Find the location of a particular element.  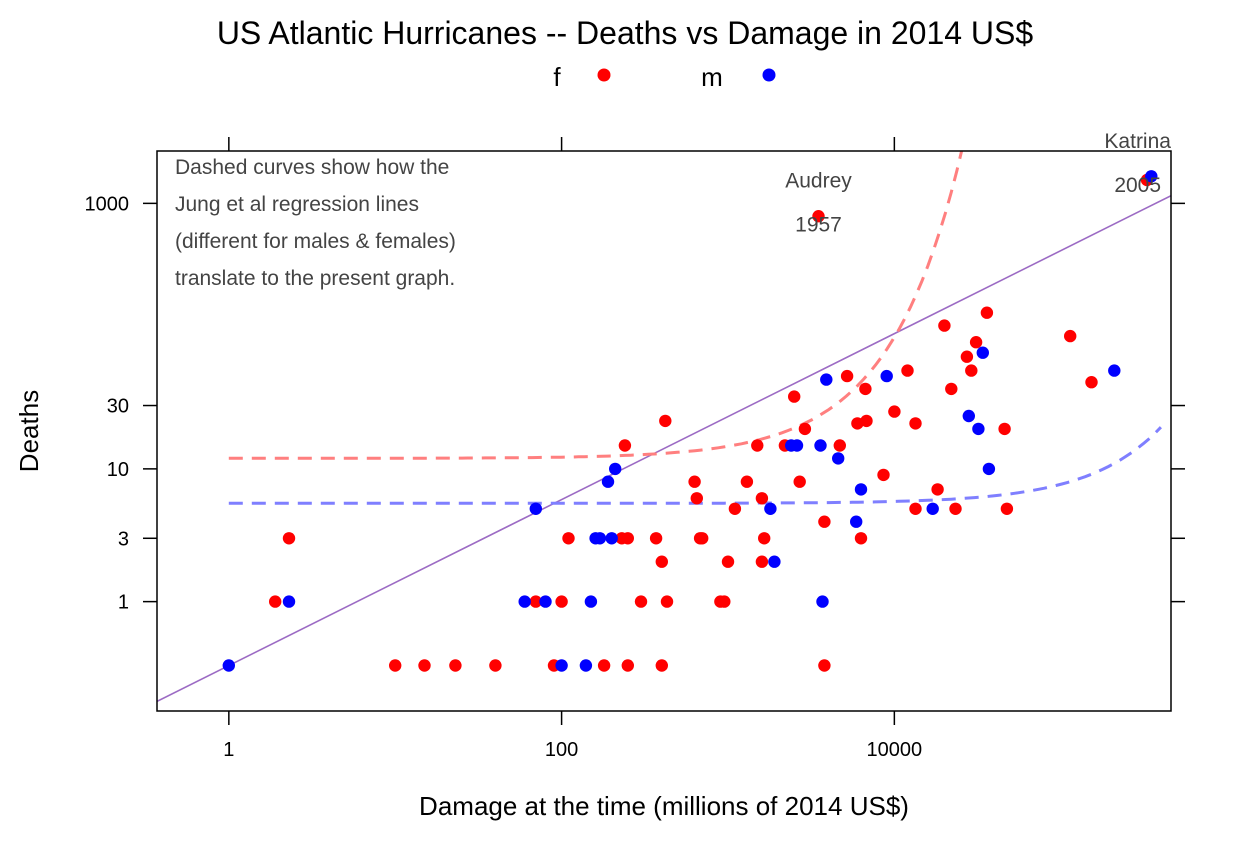

x-tick-label: 100 is located at coordinates (561, 750).